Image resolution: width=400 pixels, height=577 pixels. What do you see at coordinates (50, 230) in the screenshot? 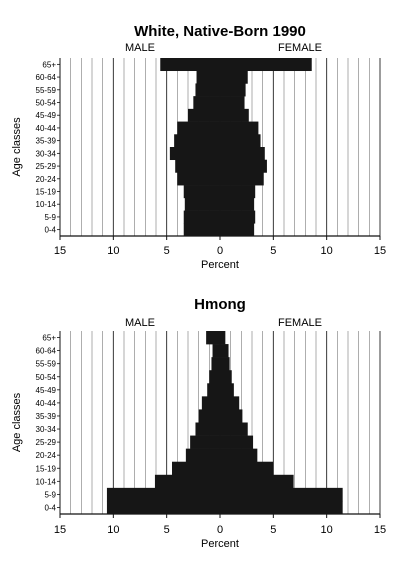
I see `age-tick-label: 0-4` at bounding box center [50, 230].